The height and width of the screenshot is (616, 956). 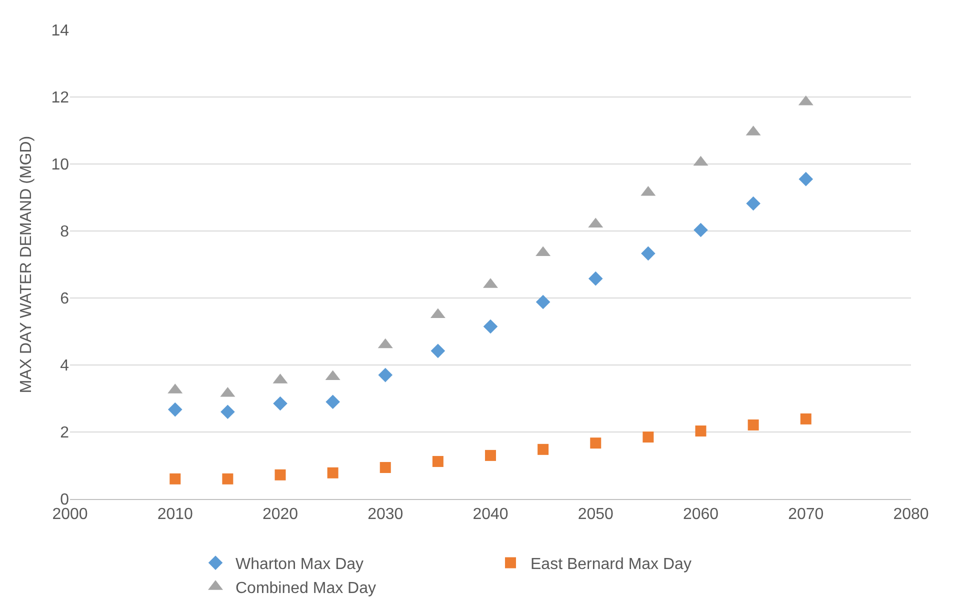 What do you see at coordinates (611, 565) in the screenshot?
I see `legend-label: East Bernard Max Day` at bounding box center [611, 565].